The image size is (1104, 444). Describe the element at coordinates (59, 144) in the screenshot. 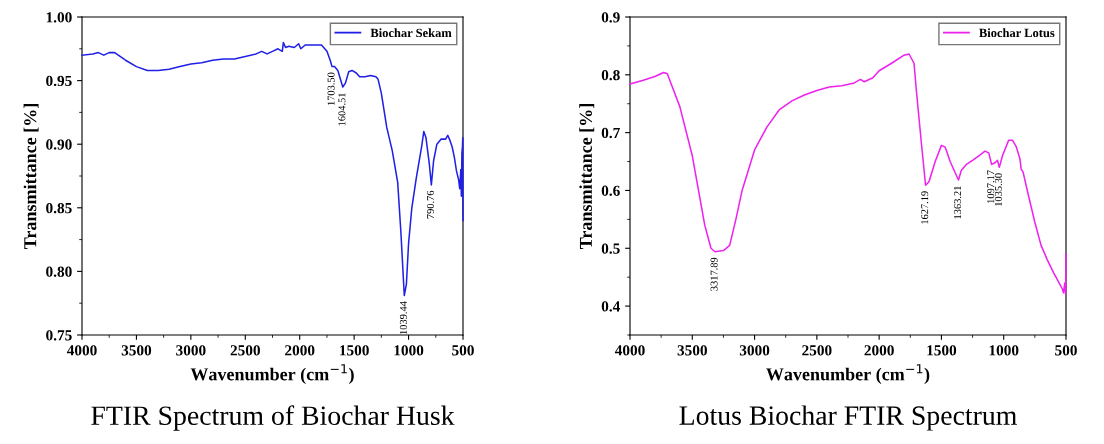

I see `y-tick-label: 0.90` at that location.